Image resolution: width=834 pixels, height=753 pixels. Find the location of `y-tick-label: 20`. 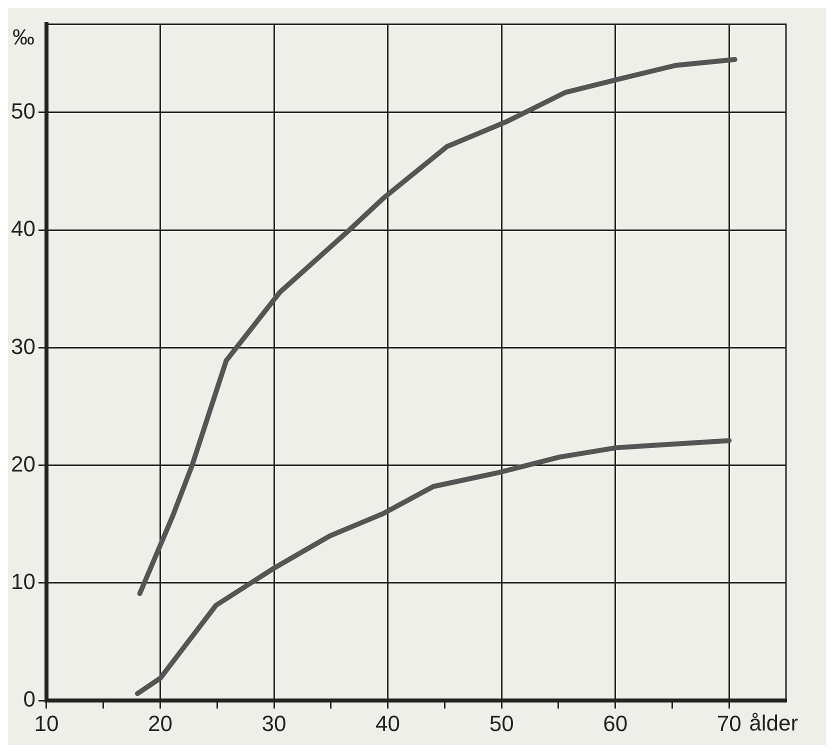

y-tick-label: 20 is located at coordinates (23, 463).